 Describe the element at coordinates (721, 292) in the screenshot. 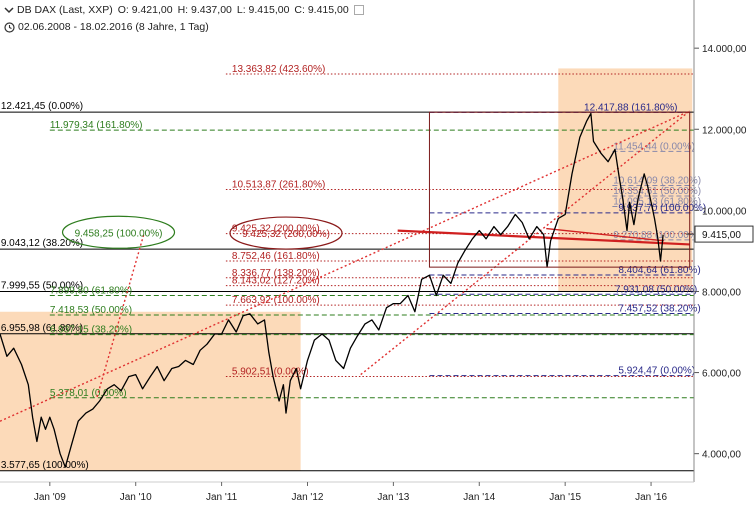

I see `y-tick-label: 8.000,00` at that location.